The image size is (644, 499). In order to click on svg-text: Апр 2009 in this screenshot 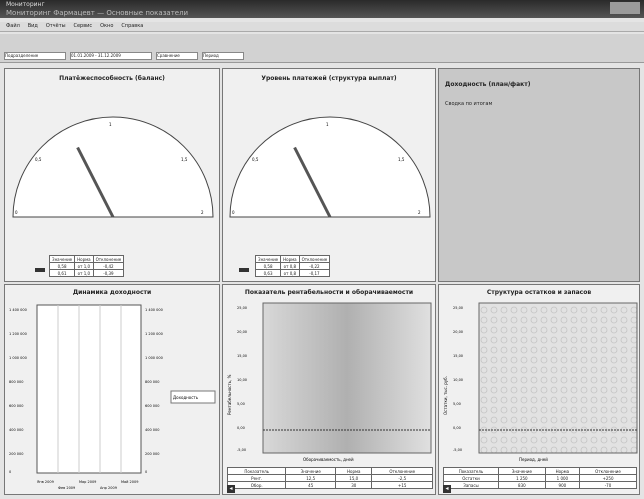, I will do `click(108, 488)`.